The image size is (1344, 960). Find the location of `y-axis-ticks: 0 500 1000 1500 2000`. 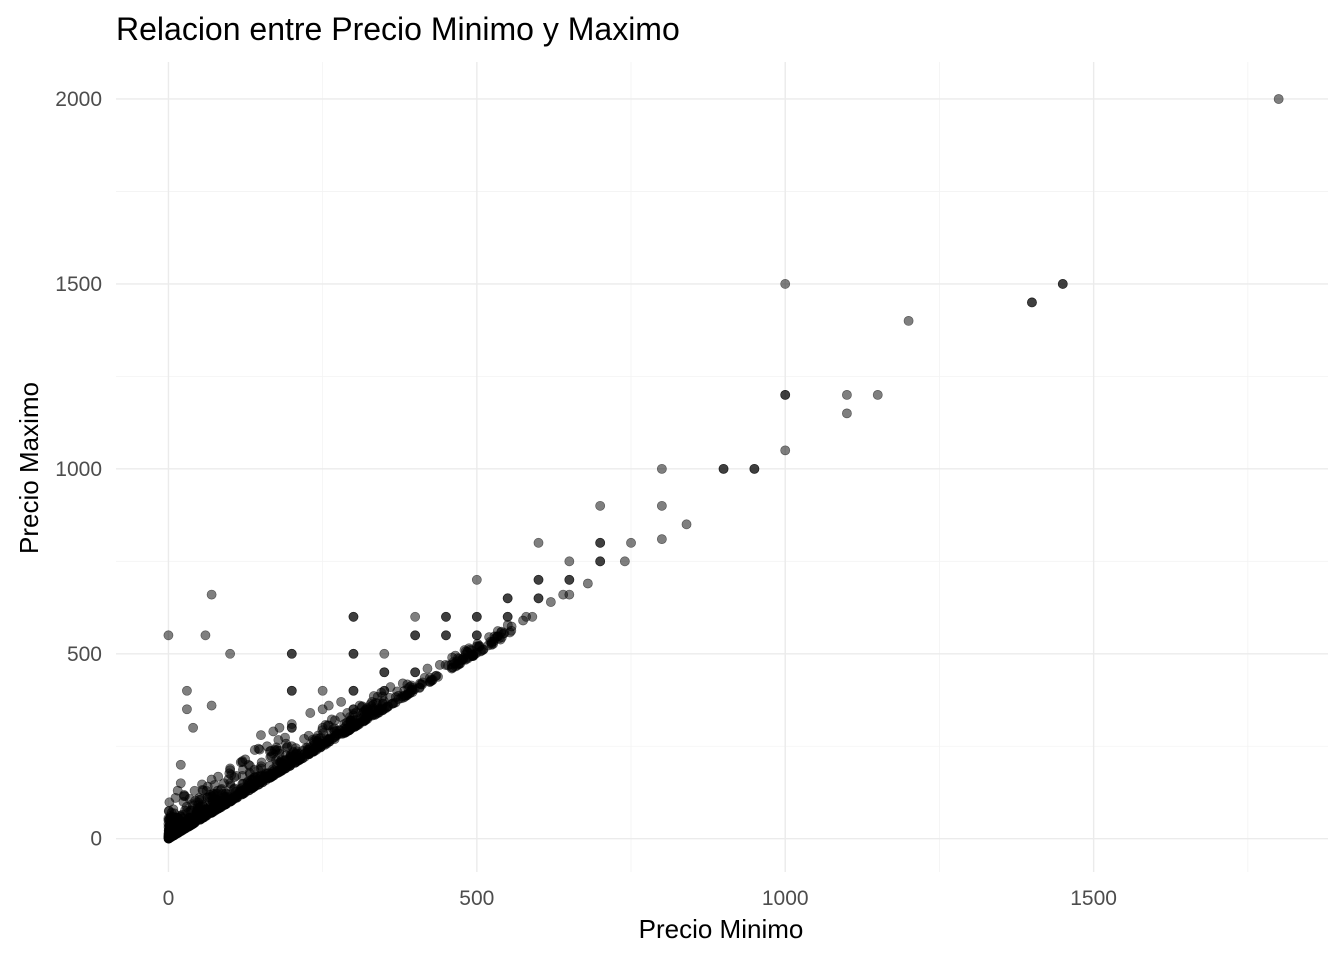

y-axis-ticks: 0 500 1000 1500 2000 is located at coordinates (78, 469).